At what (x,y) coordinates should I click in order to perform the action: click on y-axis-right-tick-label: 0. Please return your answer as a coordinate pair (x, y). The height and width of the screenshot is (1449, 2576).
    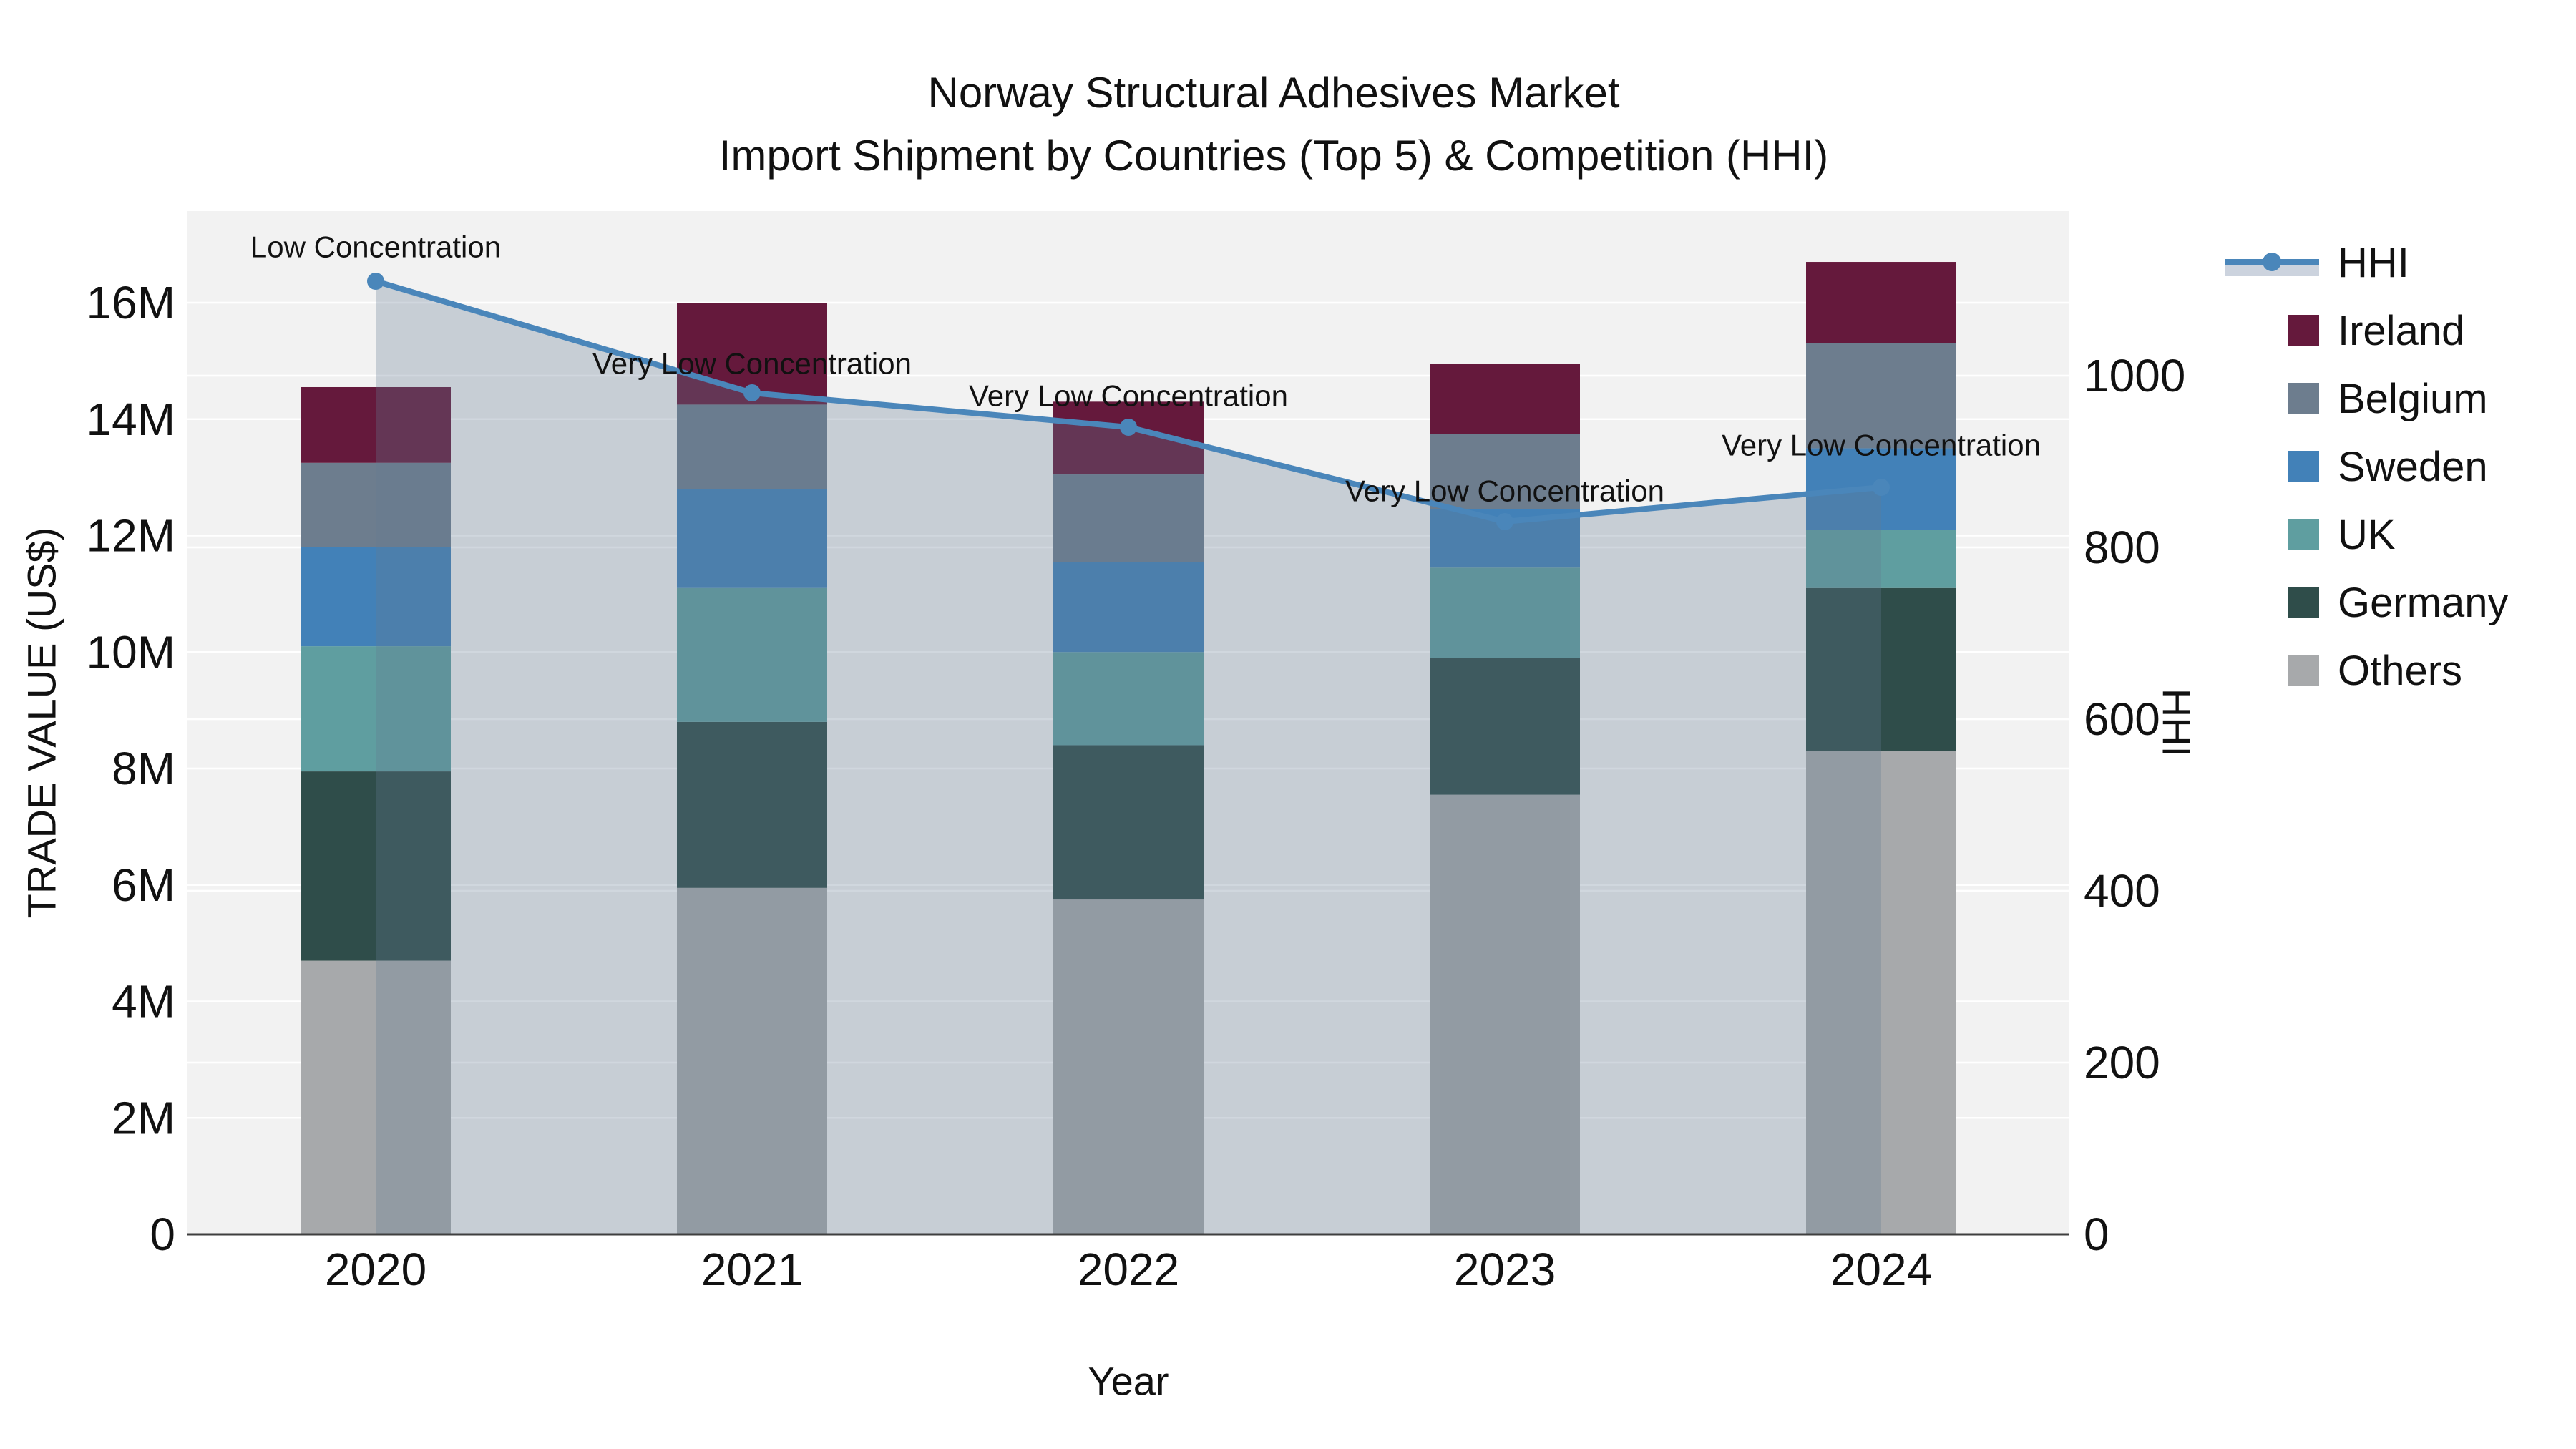
    Looking at the image, I should click on (2096, 1234).